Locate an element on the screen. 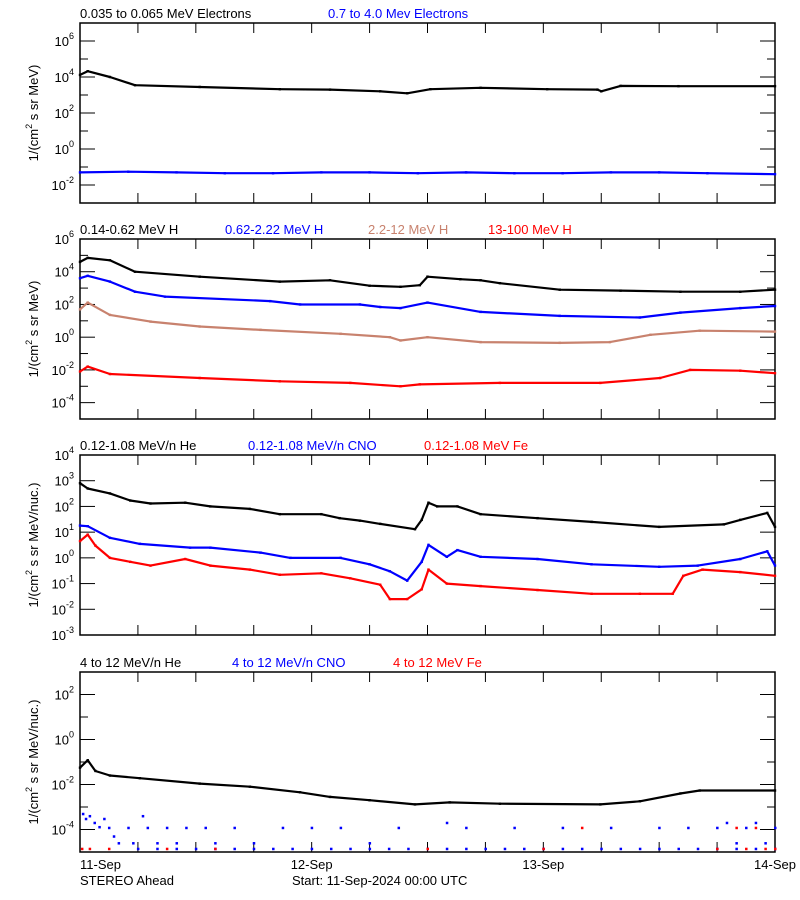  x-tick-label: 11-Sep is located at coordinates (100, 864).